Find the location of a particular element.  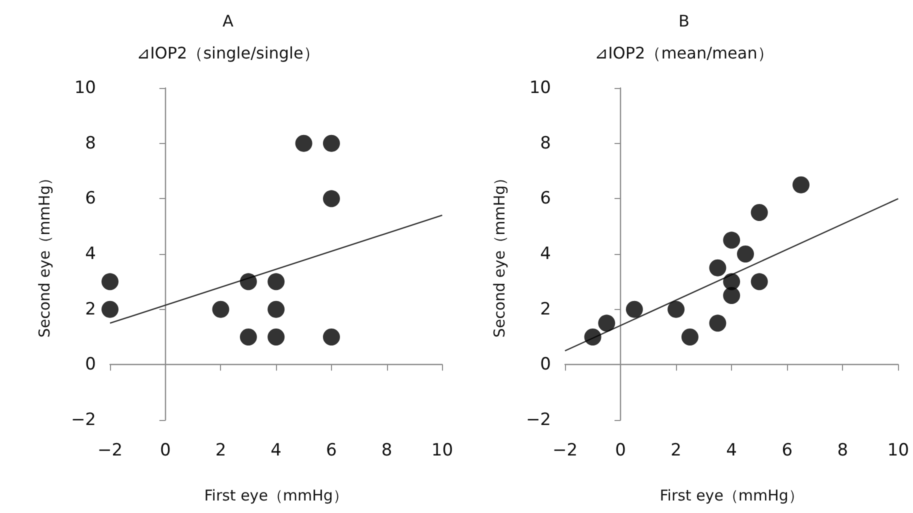

chart-title: B is located at coordinates (684, 21).